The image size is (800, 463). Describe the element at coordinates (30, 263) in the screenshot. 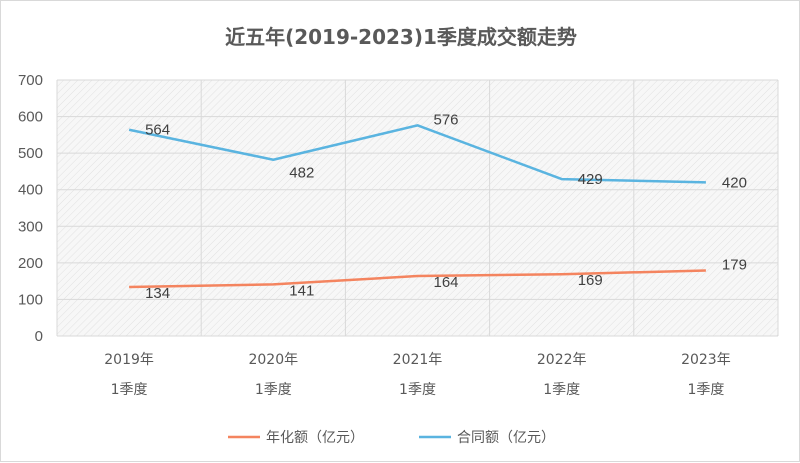

I see `y-tick-label: 200` at that location.